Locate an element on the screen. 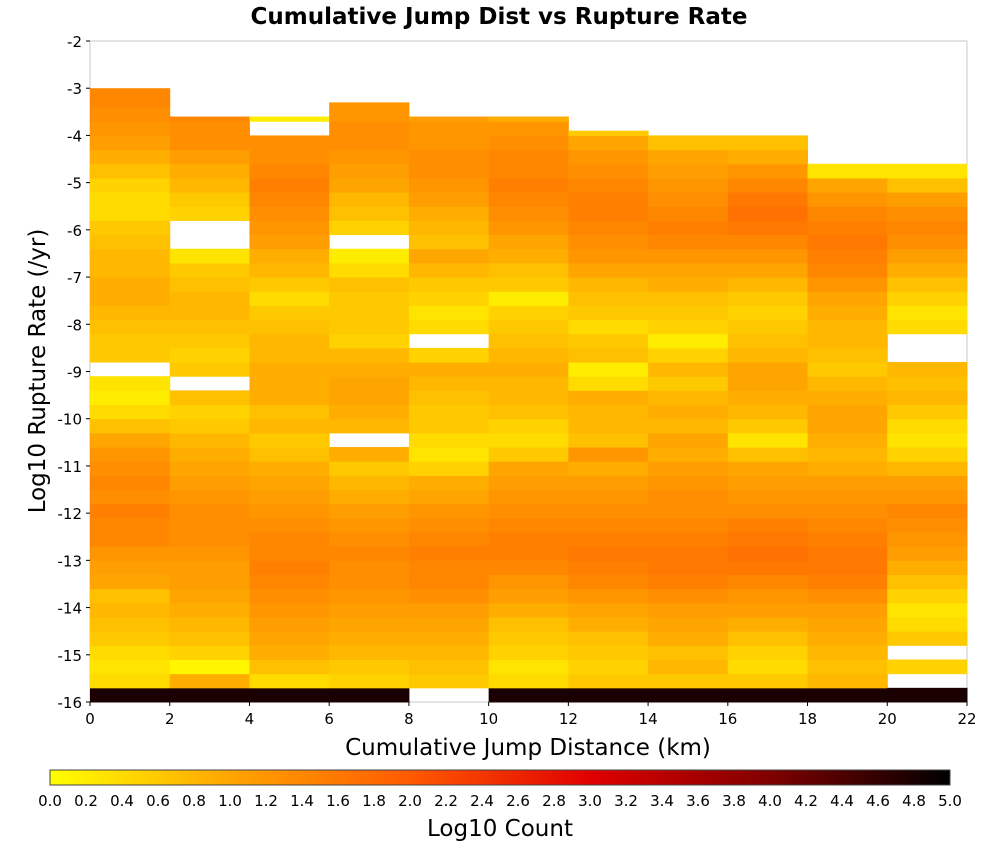  colorbar-tick-label: 3.6 is located at coordinates (698, 801).